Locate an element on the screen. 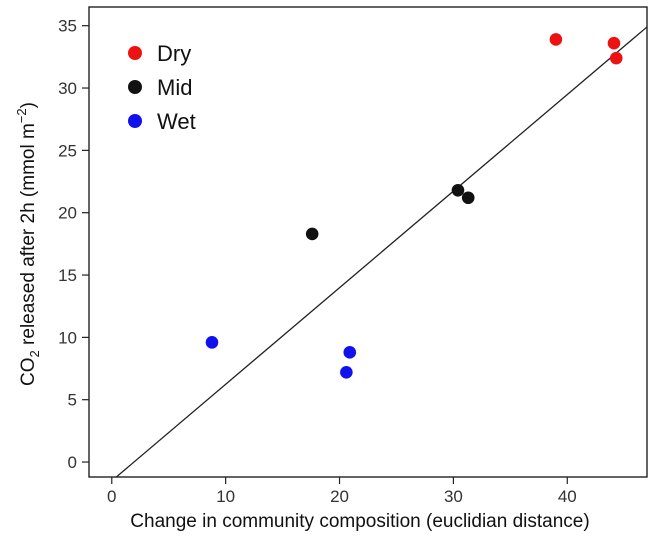 The image size is (663, 537). x-tick-label: 10 is located at coordinates (225, 496).